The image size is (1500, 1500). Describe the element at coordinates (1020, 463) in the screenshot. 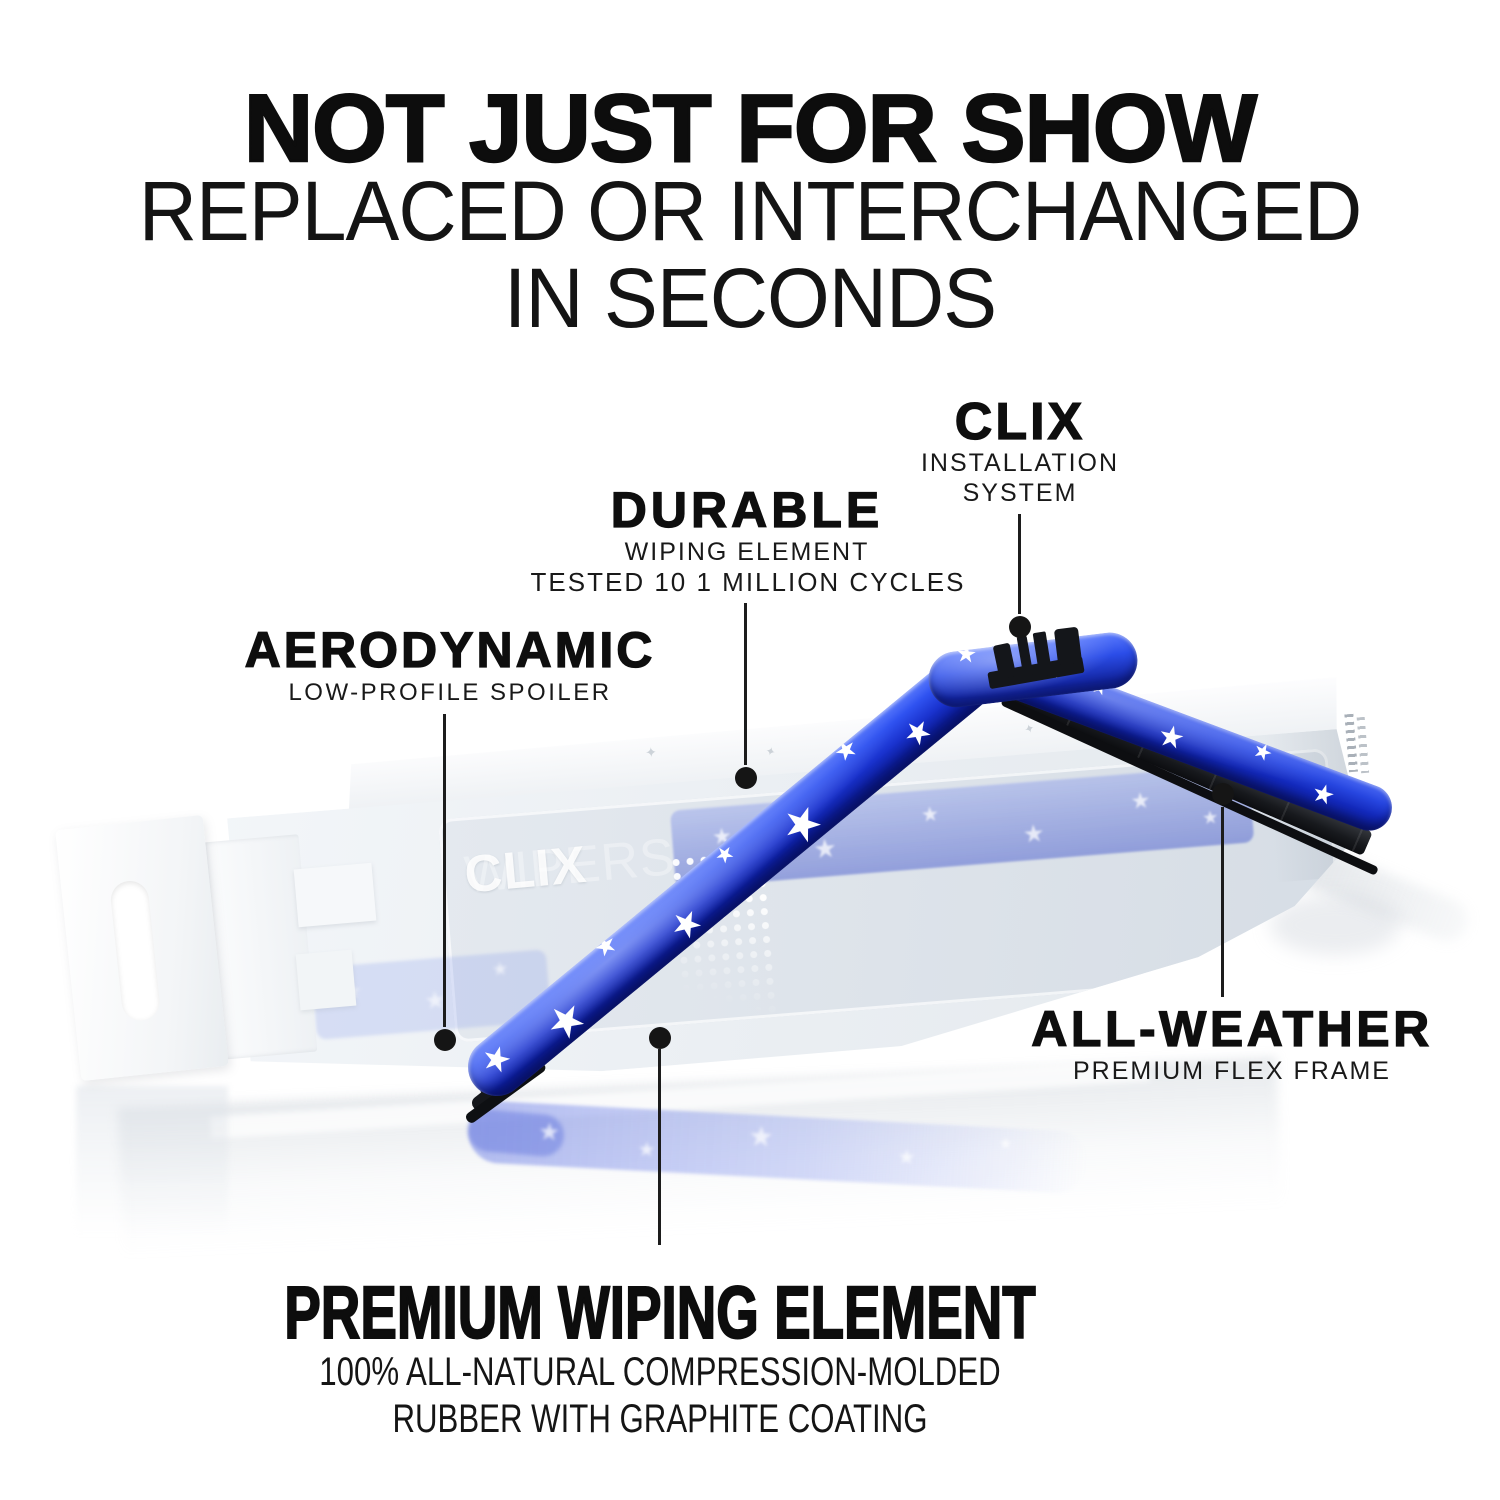

I see `callout-clix-sub1: INSTALLATION` at that location.